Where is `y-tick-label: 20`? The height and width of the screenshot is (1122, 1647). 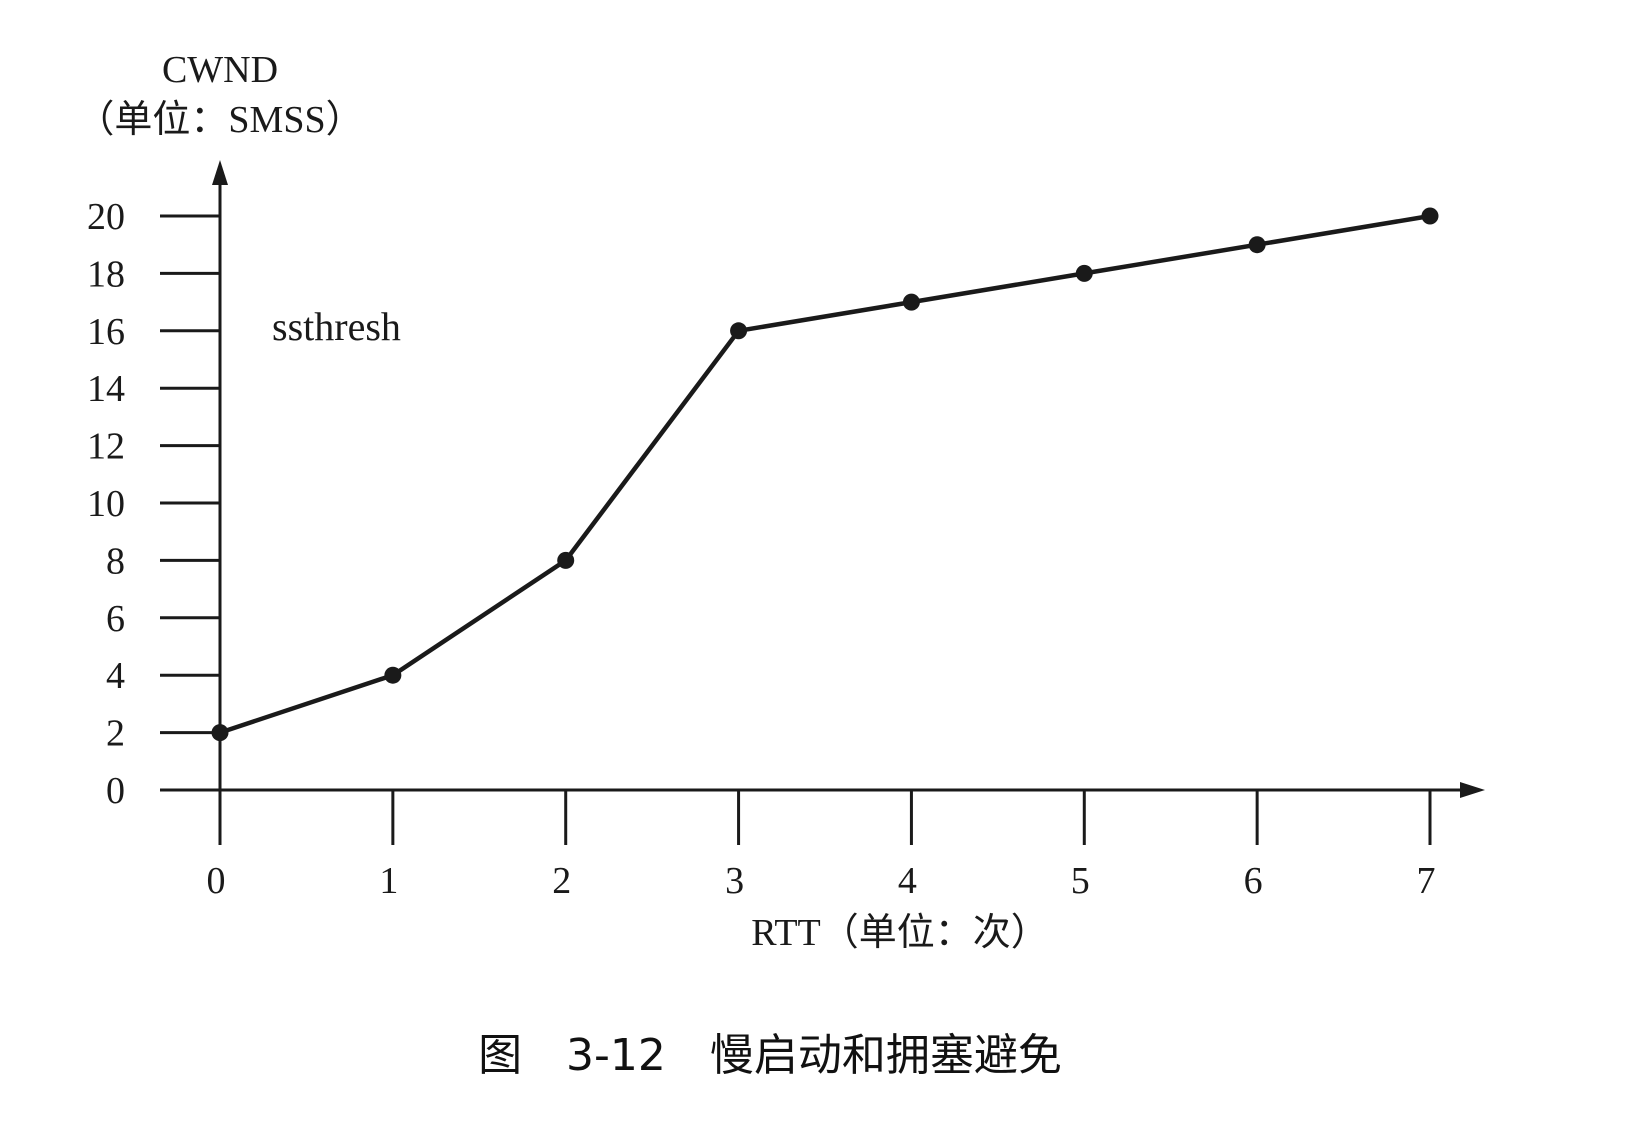
y-tick-label: 20 is located at coordinates (106, 217).